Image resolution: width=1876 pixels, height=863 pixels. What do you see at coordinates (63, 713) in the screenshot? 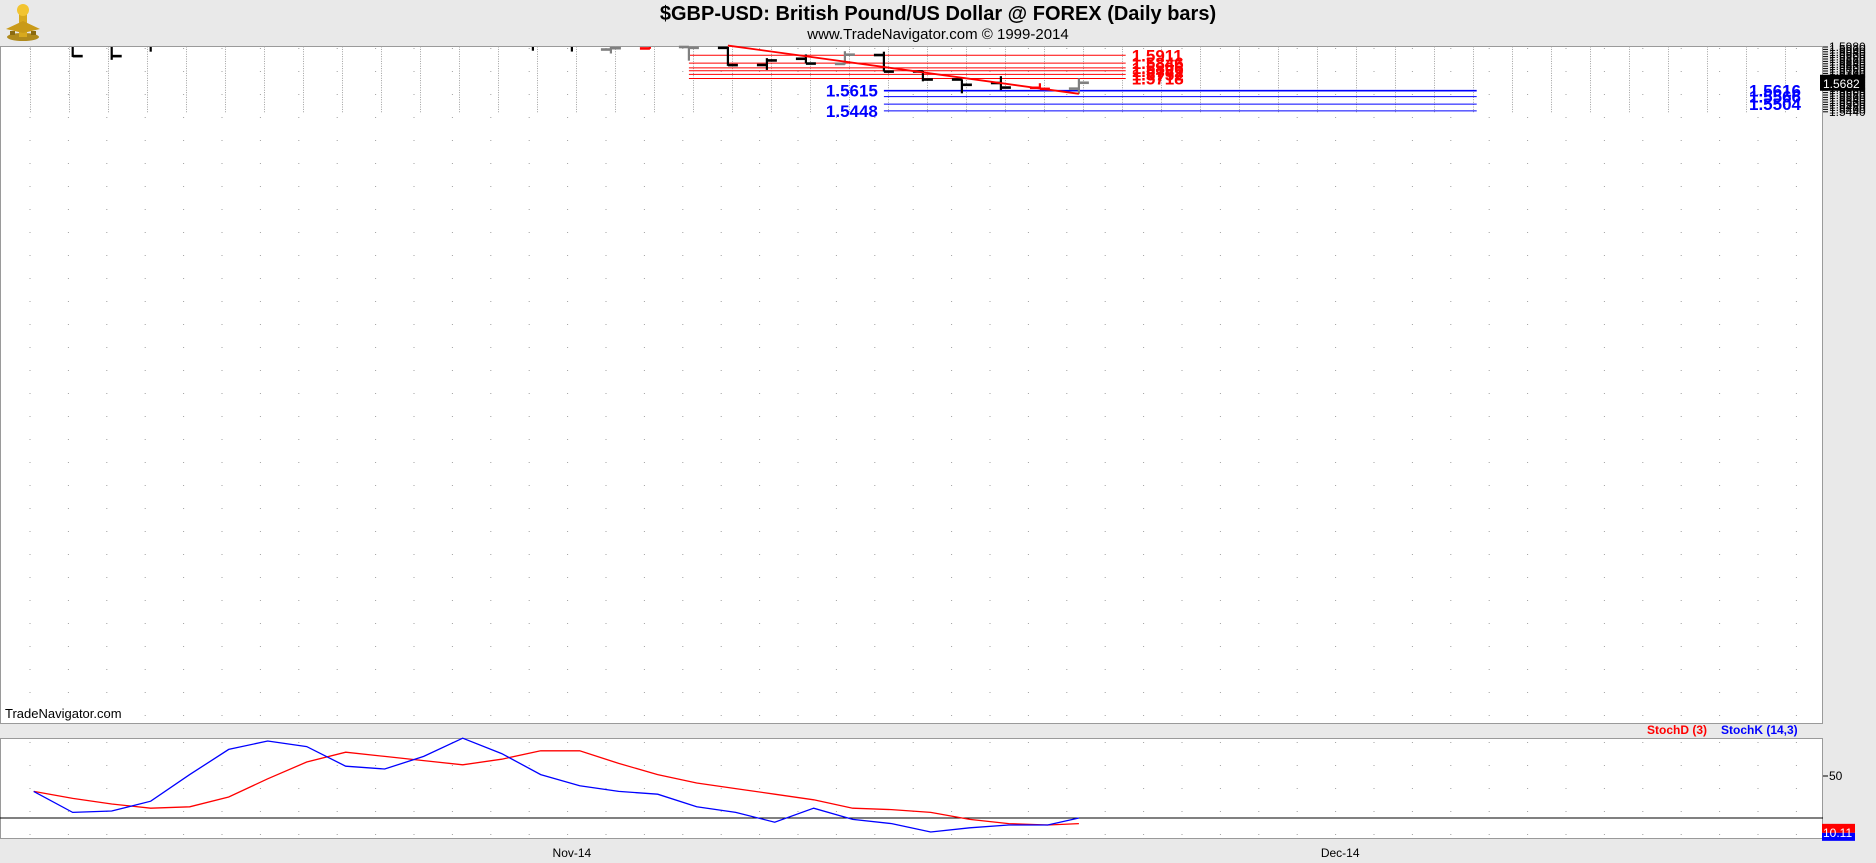
I see `watermark: TradeNavigator.com` at bounding box center [63, 713].